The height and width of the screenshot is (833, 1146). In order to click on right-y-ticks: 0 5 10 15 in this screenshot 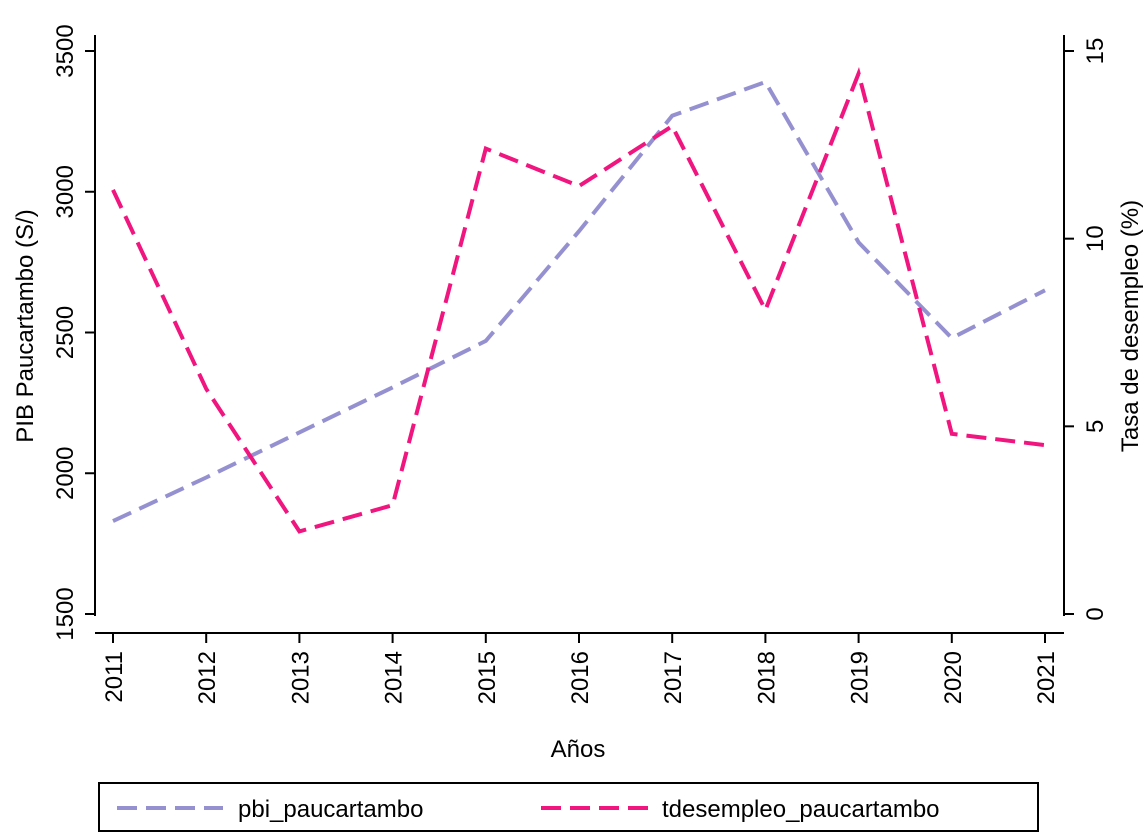, I will do `click(1086, 329)`.